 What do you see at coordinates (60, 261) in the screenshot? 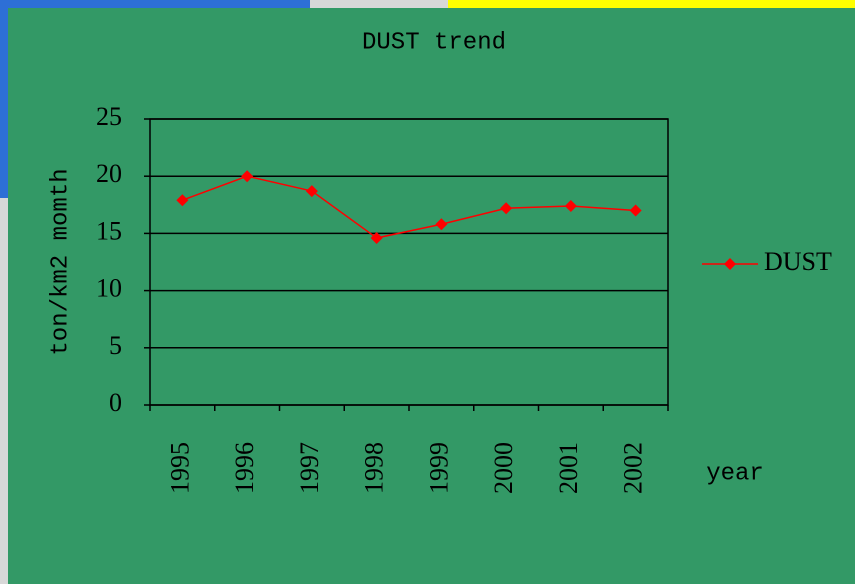
I see `y-axis-title: ton/km2 momth` at bounding box center [60, 261].